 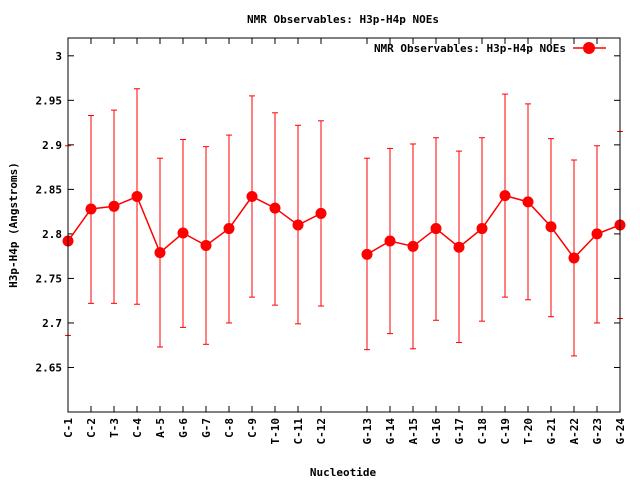 I want to click on y-tick-label: 3, so click(x=58, y=56).